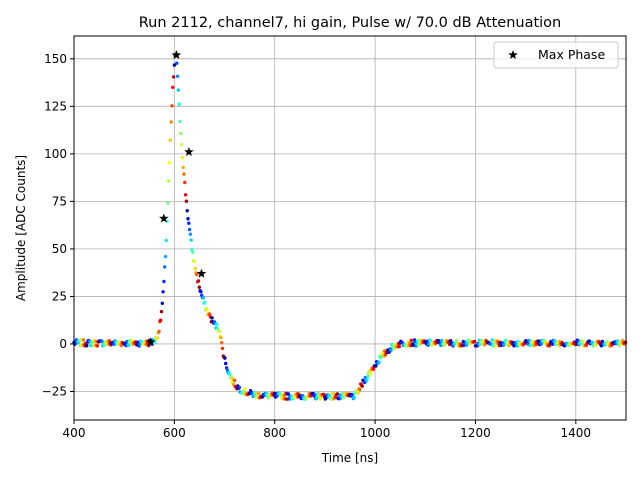 The width and height of the screenshot is (640, 480). What do you see at coordinates (274, 433) in the screenshot?
I see `x-tick-label: 800` at bounding box center [274, 433].